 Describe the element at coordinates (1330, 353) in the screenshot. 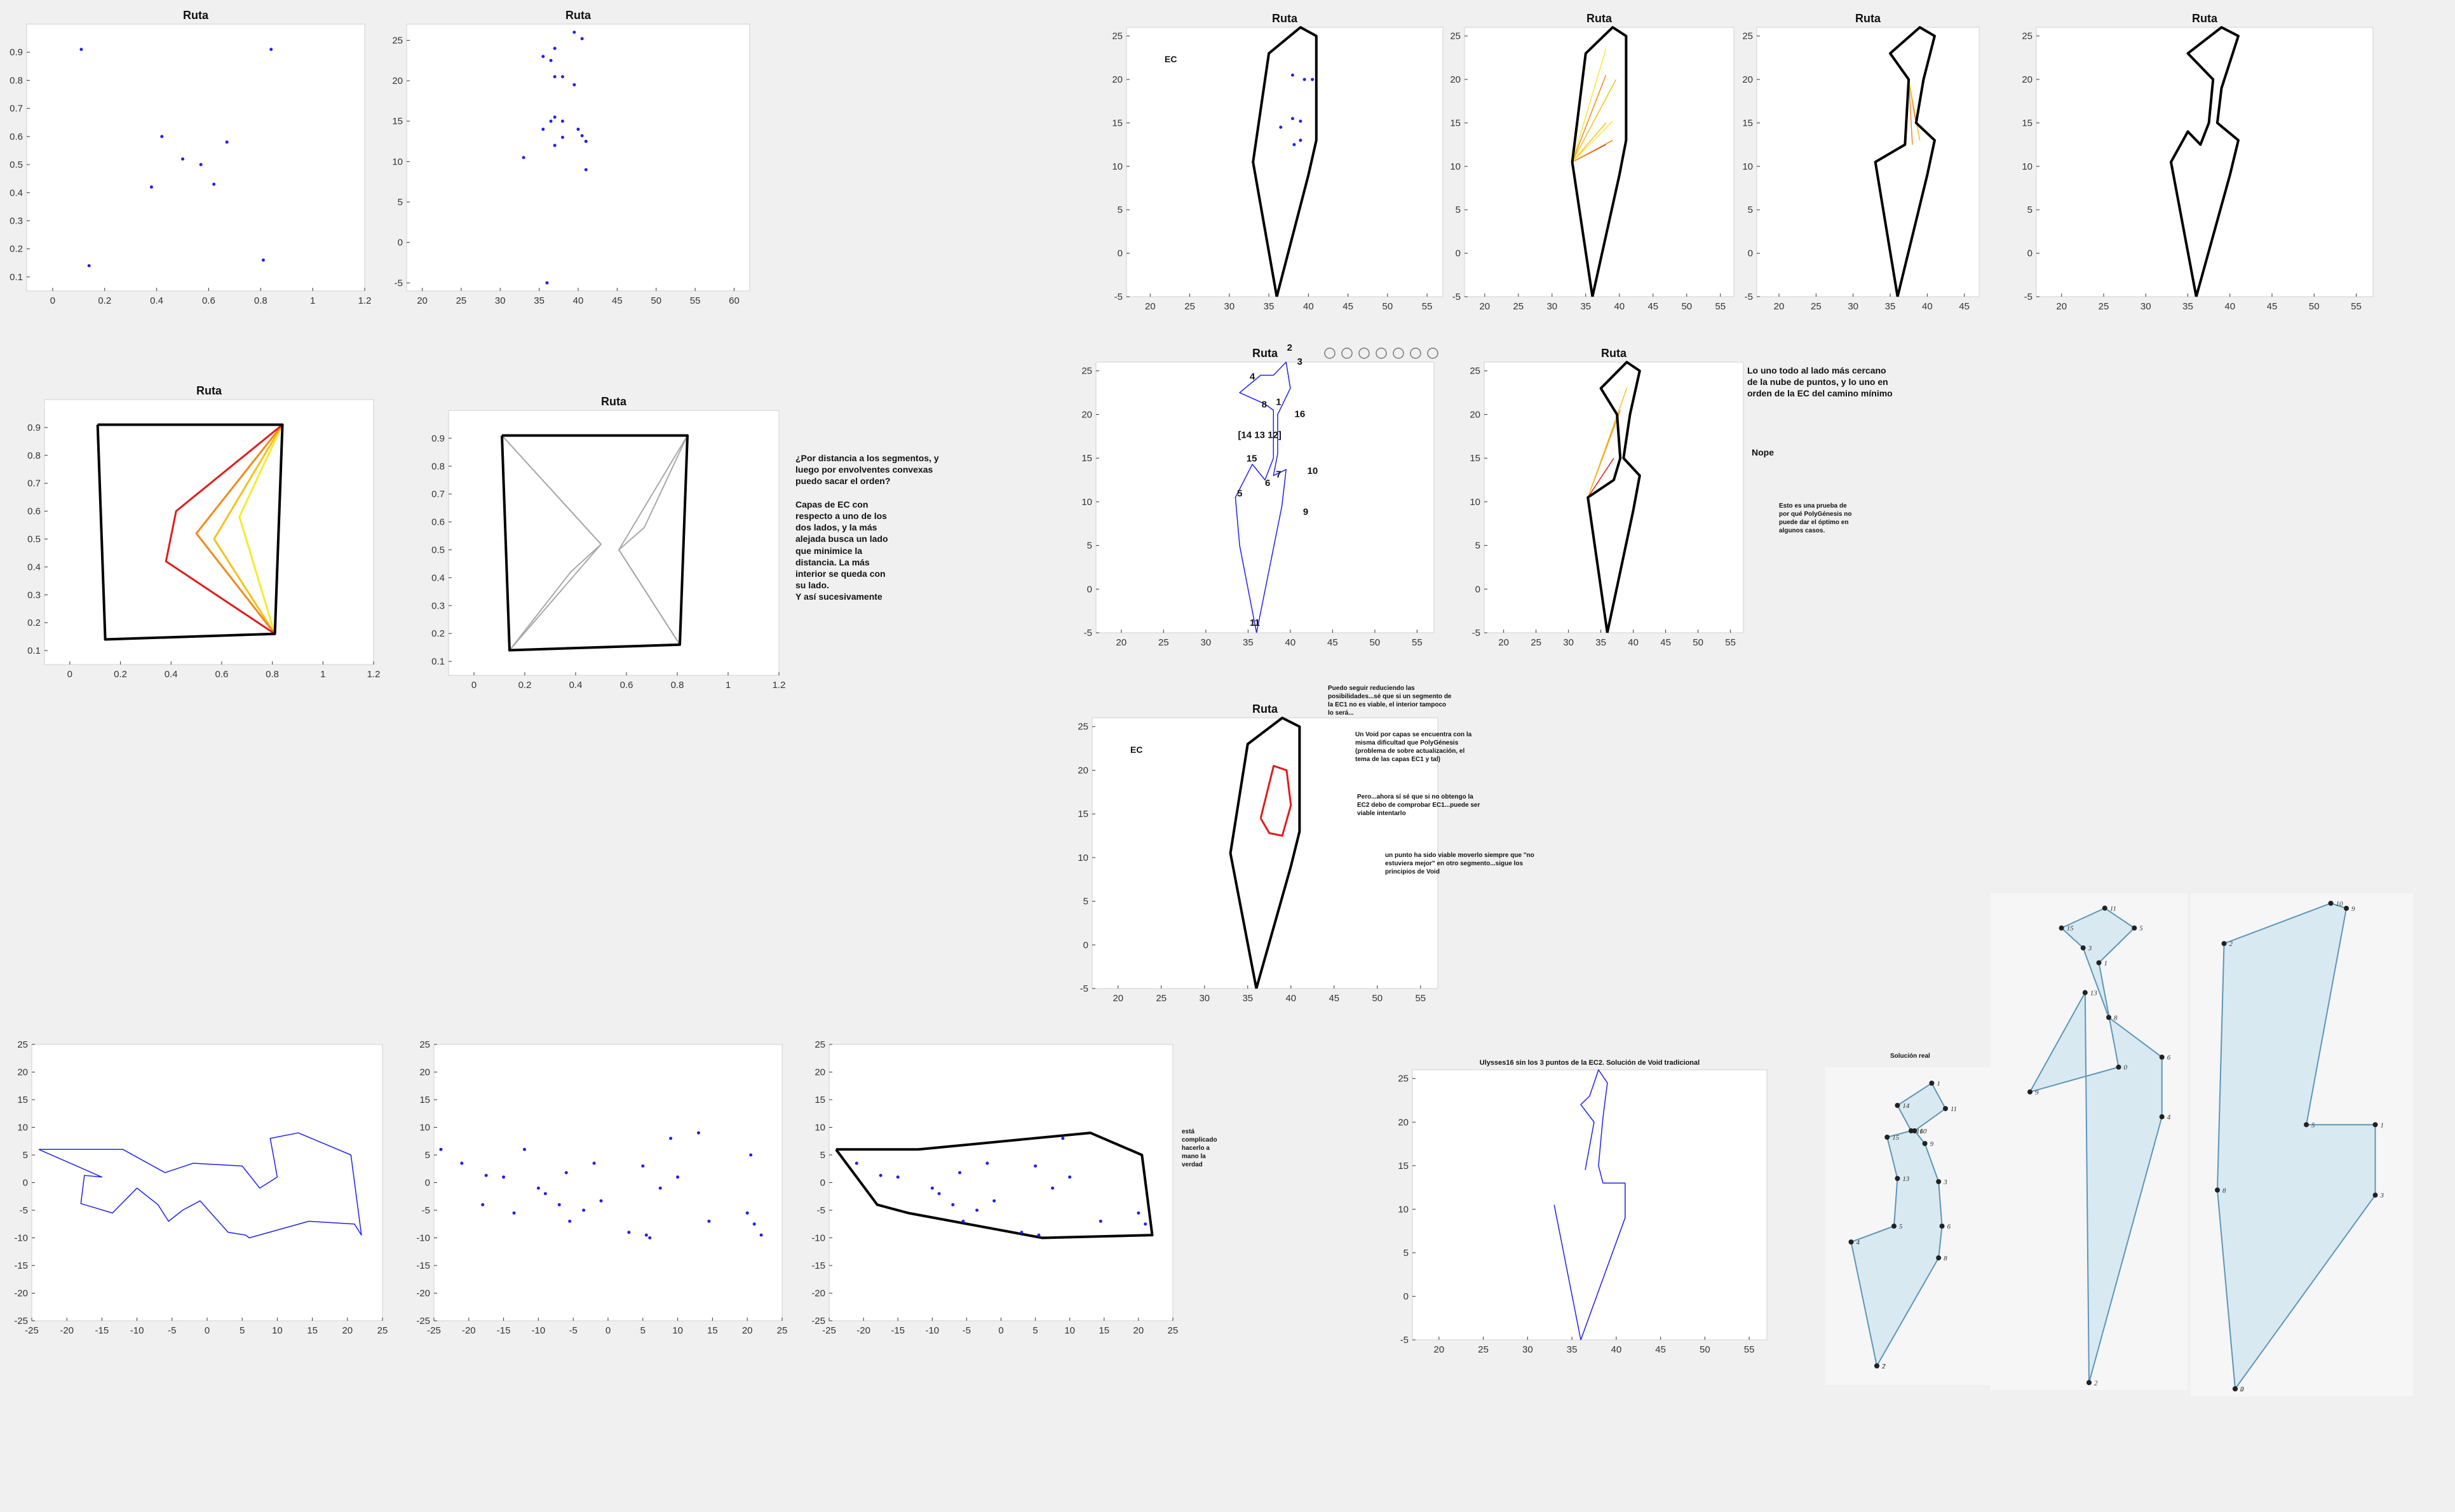

I see `brush-icon` at that location.